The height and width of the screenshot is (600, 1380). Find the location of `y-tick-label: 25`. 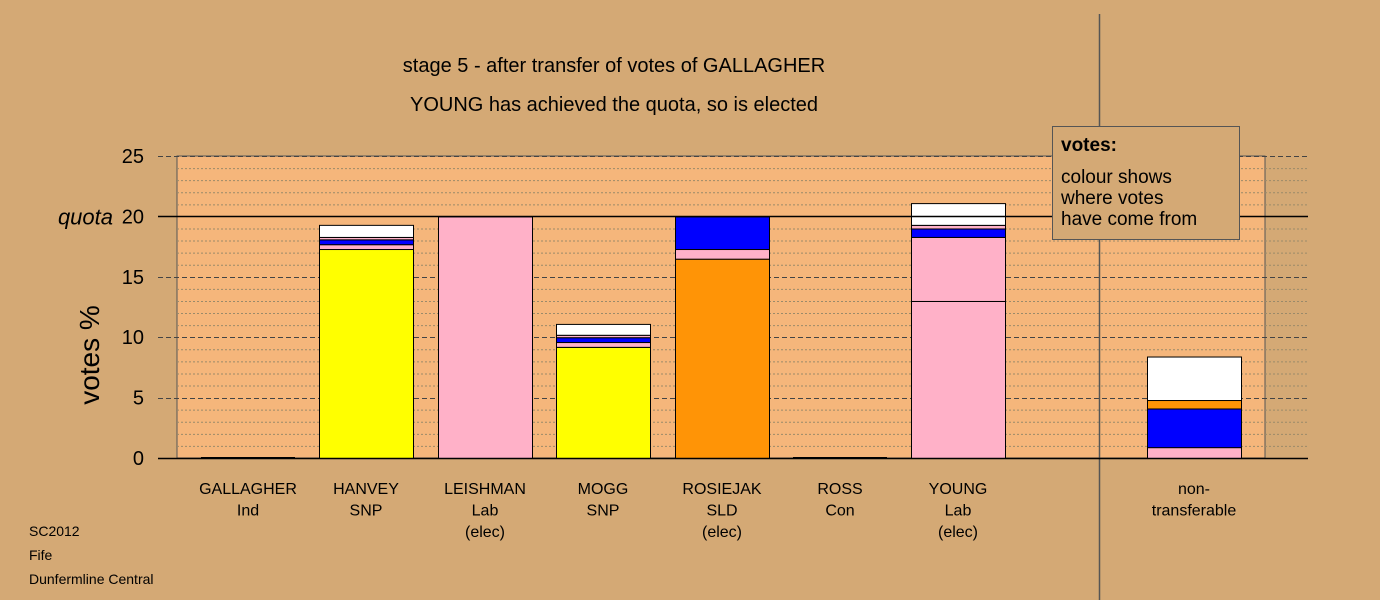

y-tick-label: 25 is located at coordinates (133, 157).